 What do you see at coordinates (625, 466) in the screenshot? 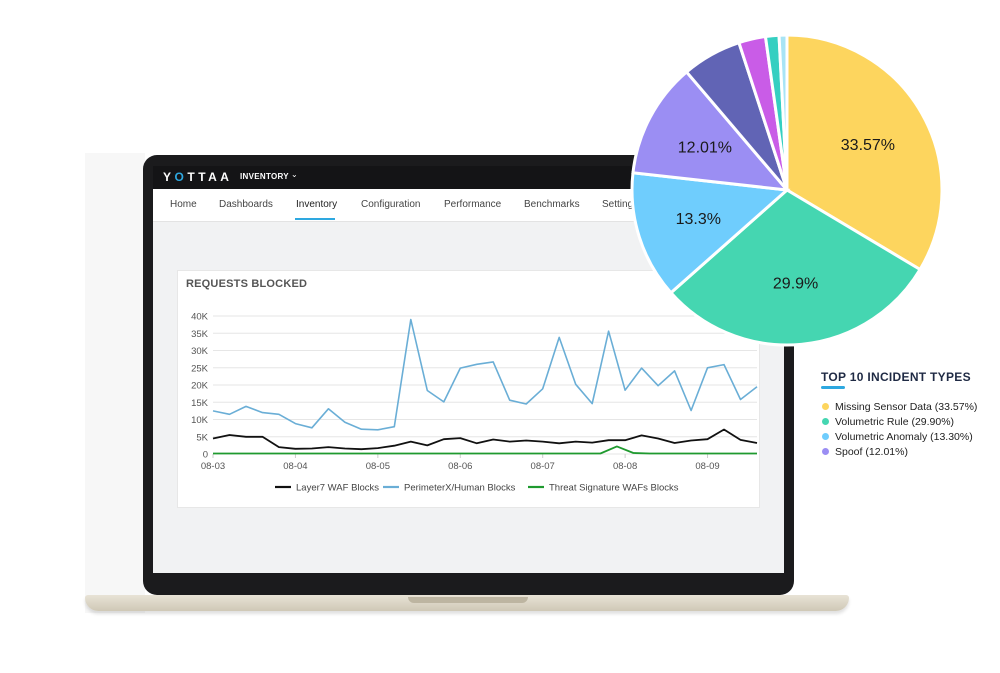
I see `x-tick-label: 08-08` at bounding box center [625, 466].